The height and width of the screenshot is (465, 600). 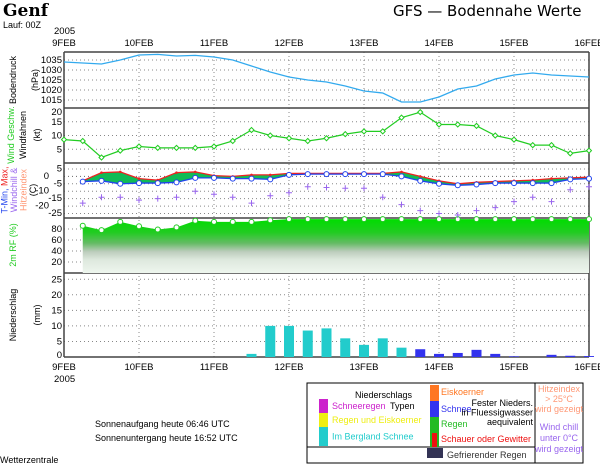 I want to click on x-tick-label-top: 14FEB, so click(x=438, y=43).